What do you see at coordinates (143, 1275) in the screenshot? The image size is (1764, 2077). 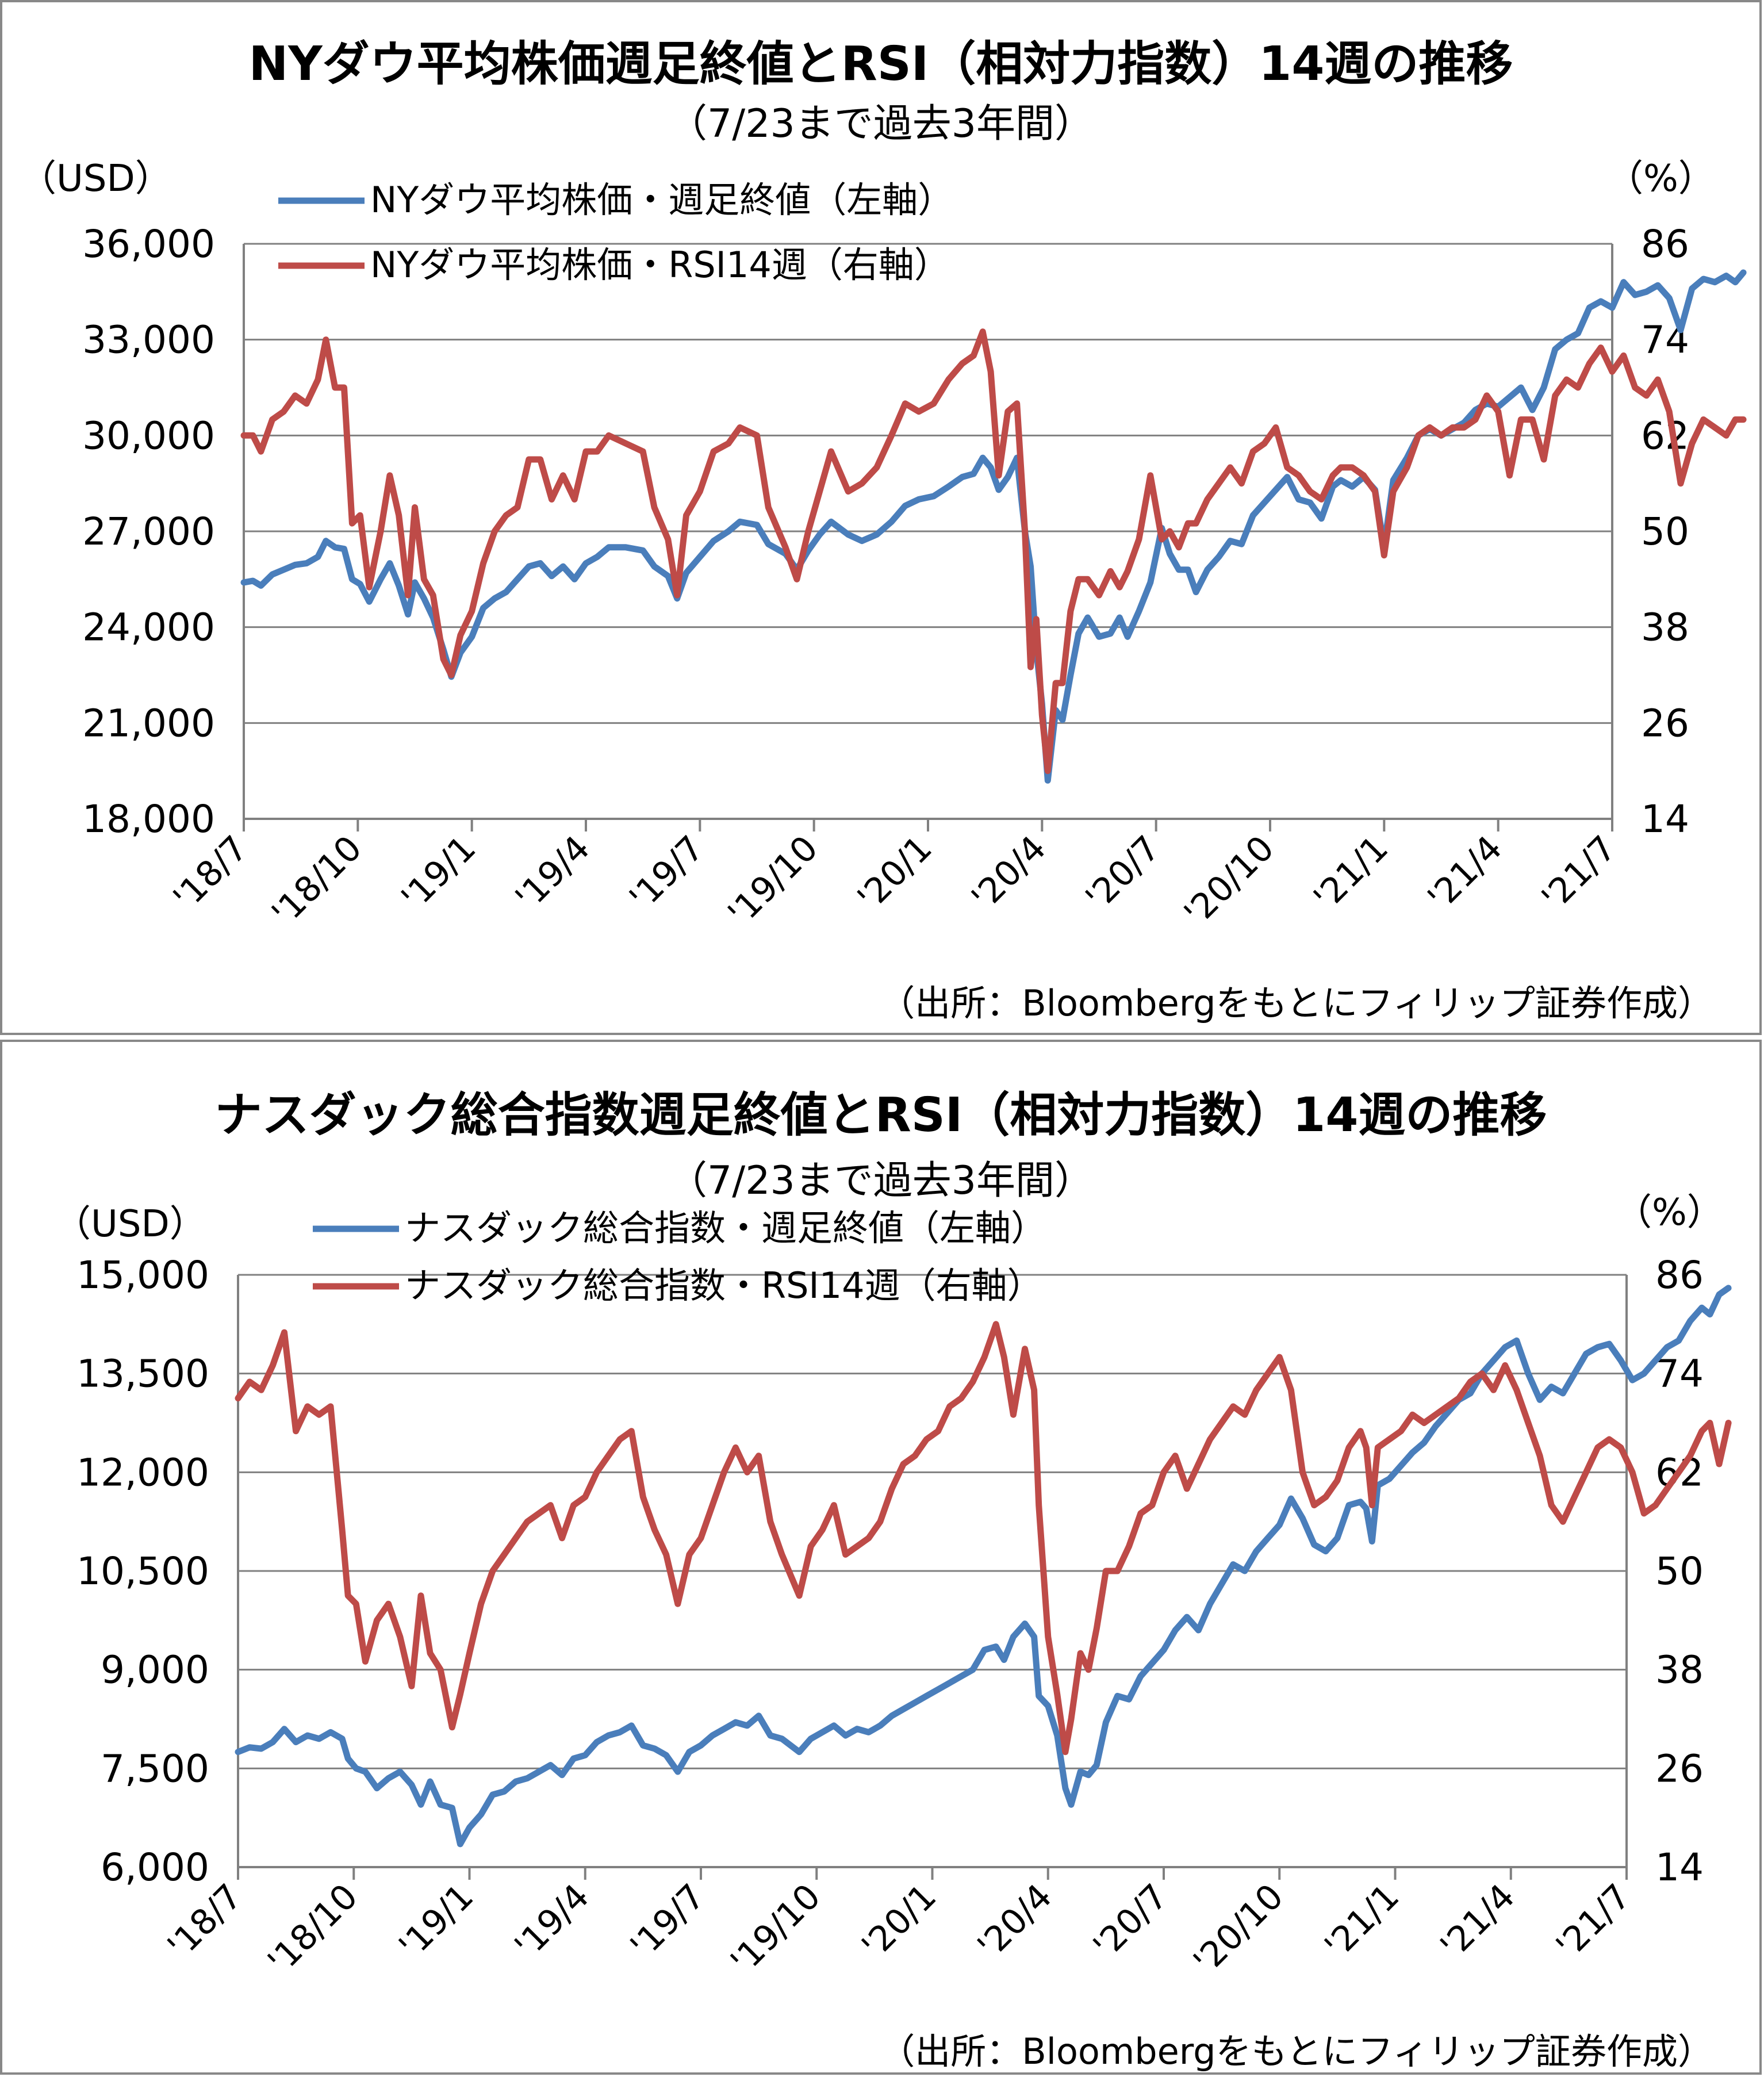 I see `y-left-tick-label: 15,000` at bounding box center [143, 1275].